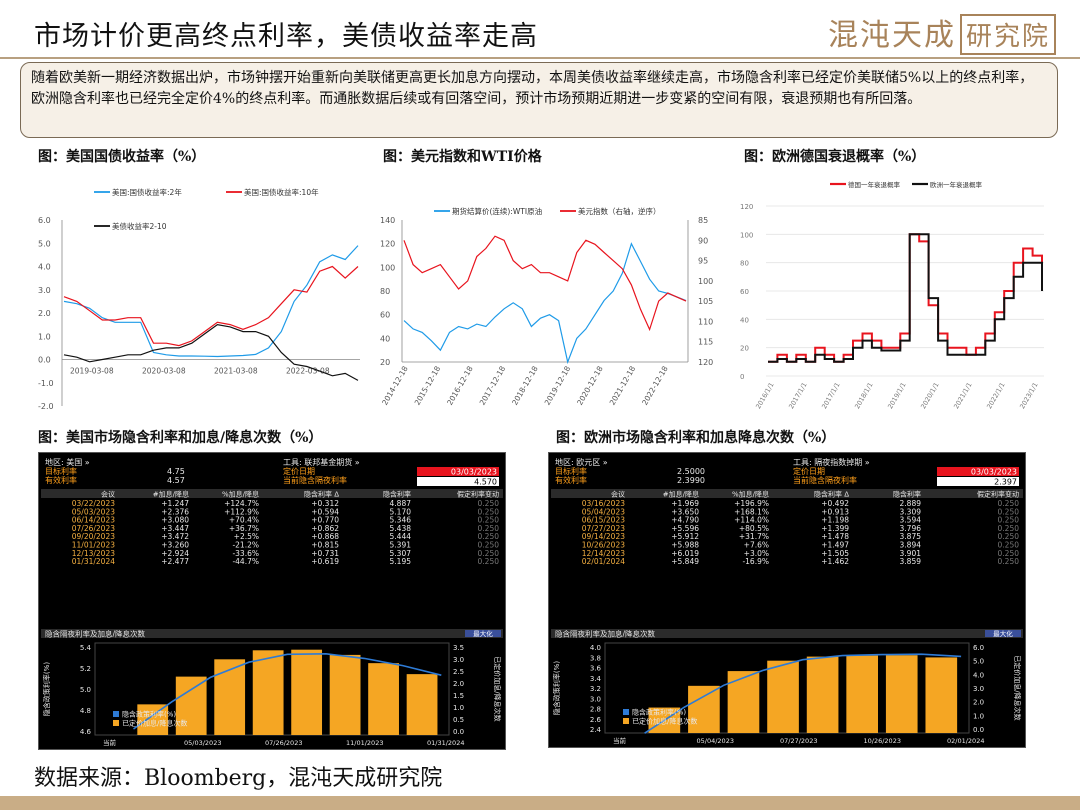 This screenshot has height=810, width=1080. I want to click on right-tick-label: 1.0, so click(978, 716).